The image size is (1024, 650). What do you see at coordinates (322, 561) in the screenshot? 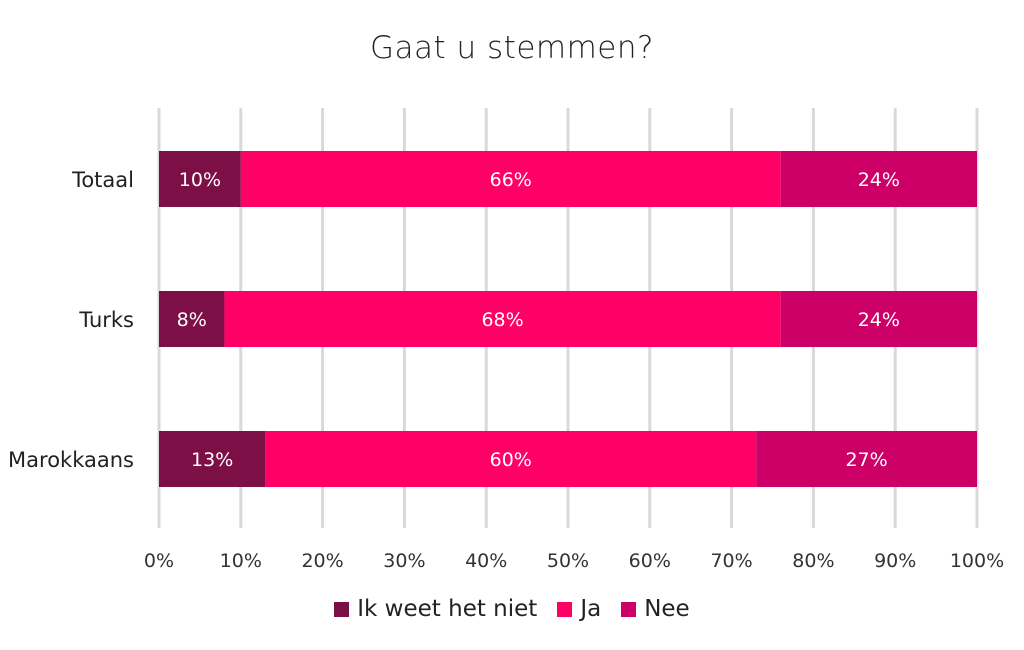
I see `x-tick-label: 20%` at bounding box center [322, 561].